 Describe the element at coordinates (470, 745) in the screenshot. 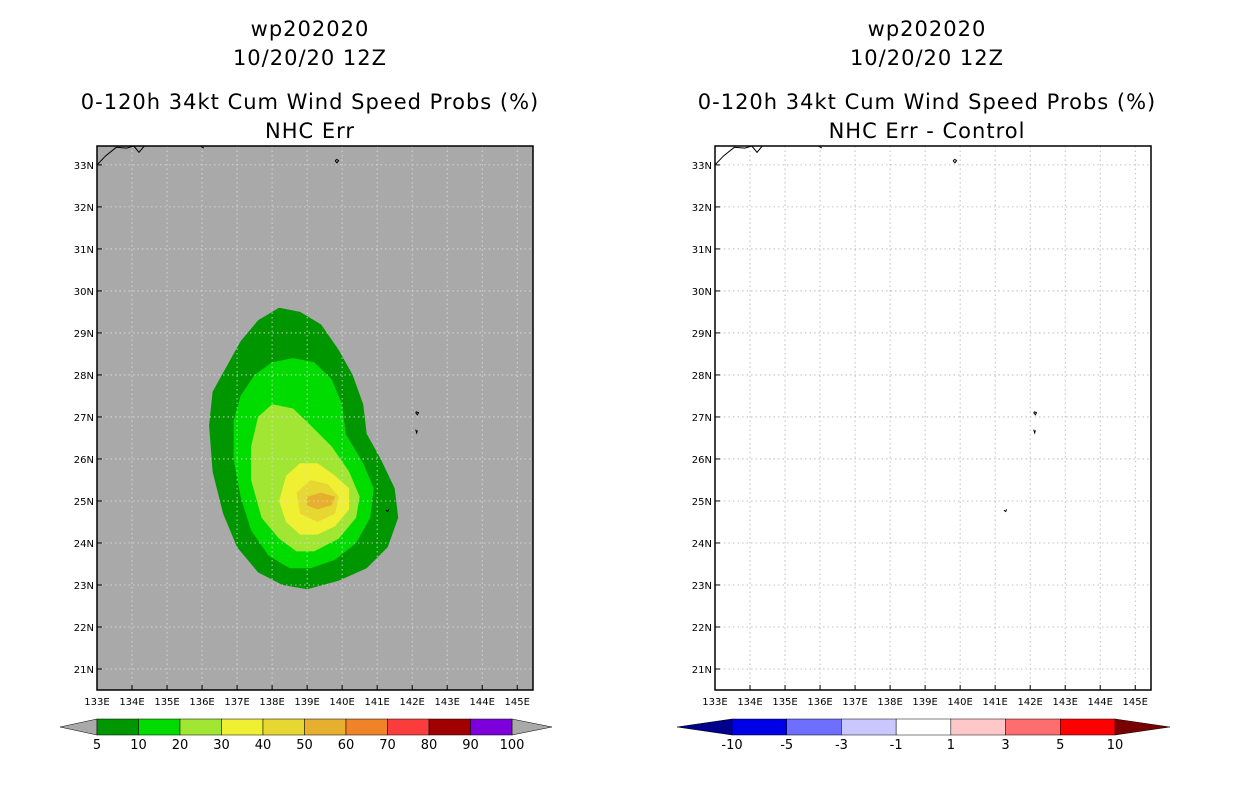

I see `colorbar-label-90: 90` at that location.